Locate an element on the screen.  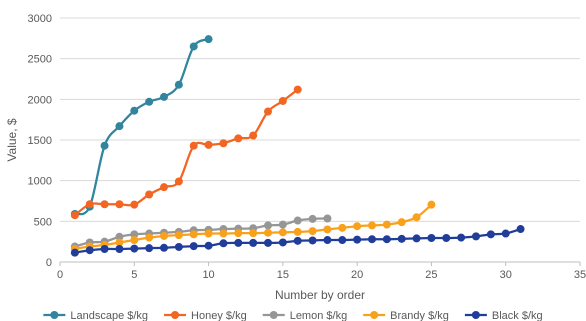
legend-label: Honey $/kg is located at coordinates (219, 315).